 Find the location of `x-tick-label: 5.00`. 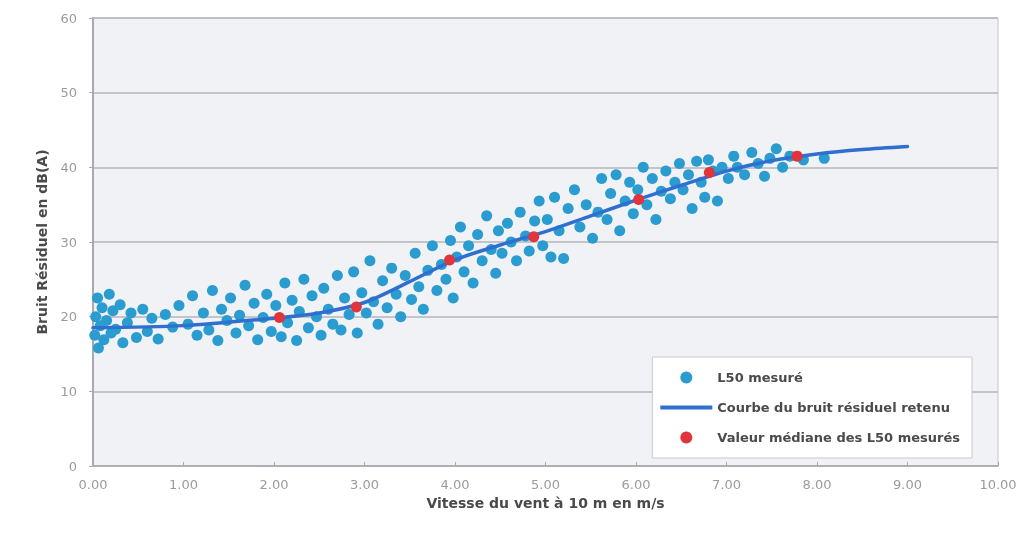

x-tick-label: 5.00 is located at coordinates (545, 484).